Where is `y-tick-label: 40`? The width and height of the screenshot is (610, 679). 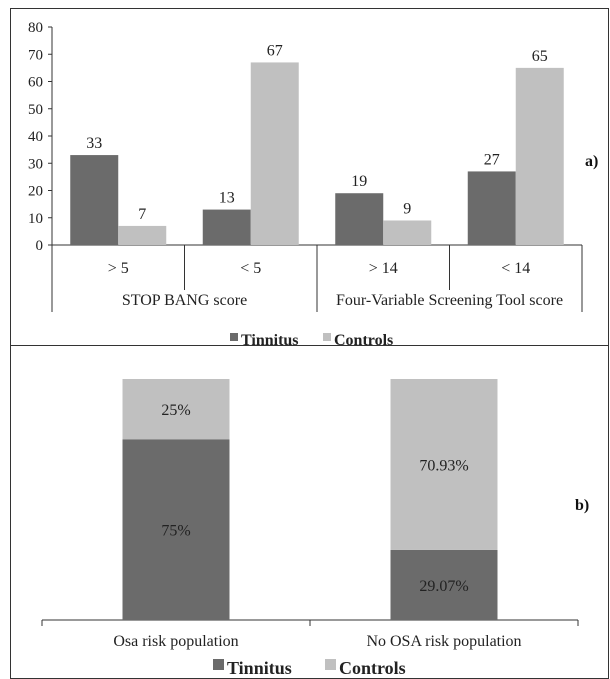 y-tick-label: 40 is located at coordinates (35, 137).